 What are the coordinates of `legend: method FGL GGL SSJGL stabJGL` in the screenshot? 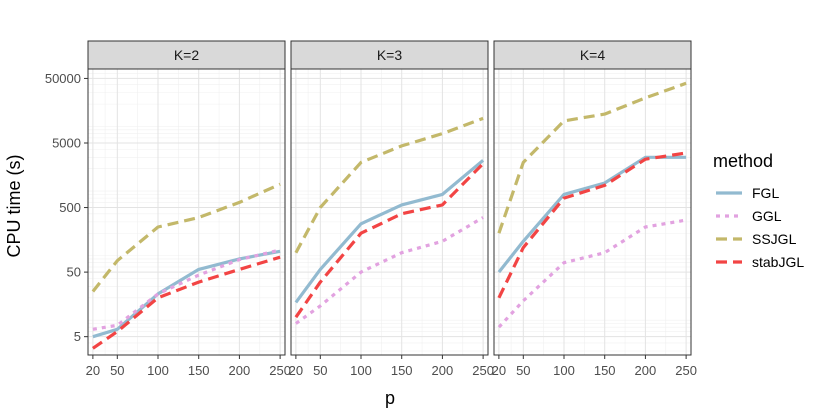 It's located at (758, 210).